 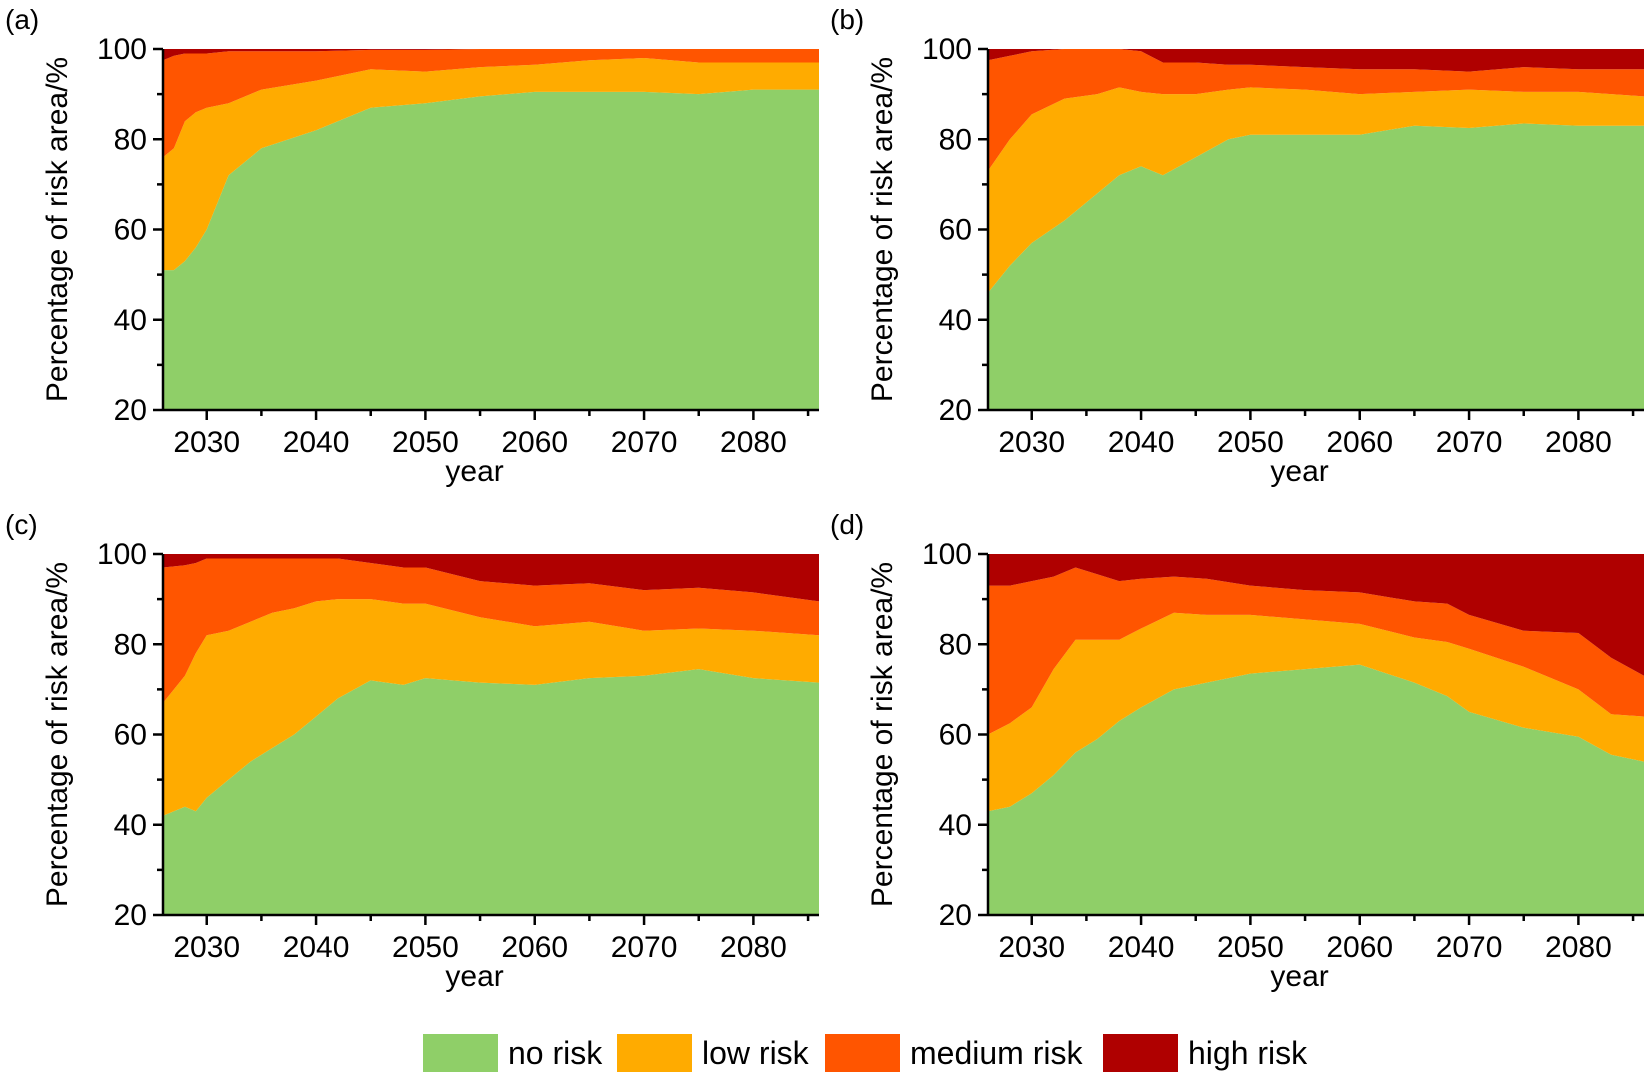 What do you see at coordinates (654, 1053) in the screenshot?
I see `legend-swatch-low-risk` at bounding box center [654, 1053].